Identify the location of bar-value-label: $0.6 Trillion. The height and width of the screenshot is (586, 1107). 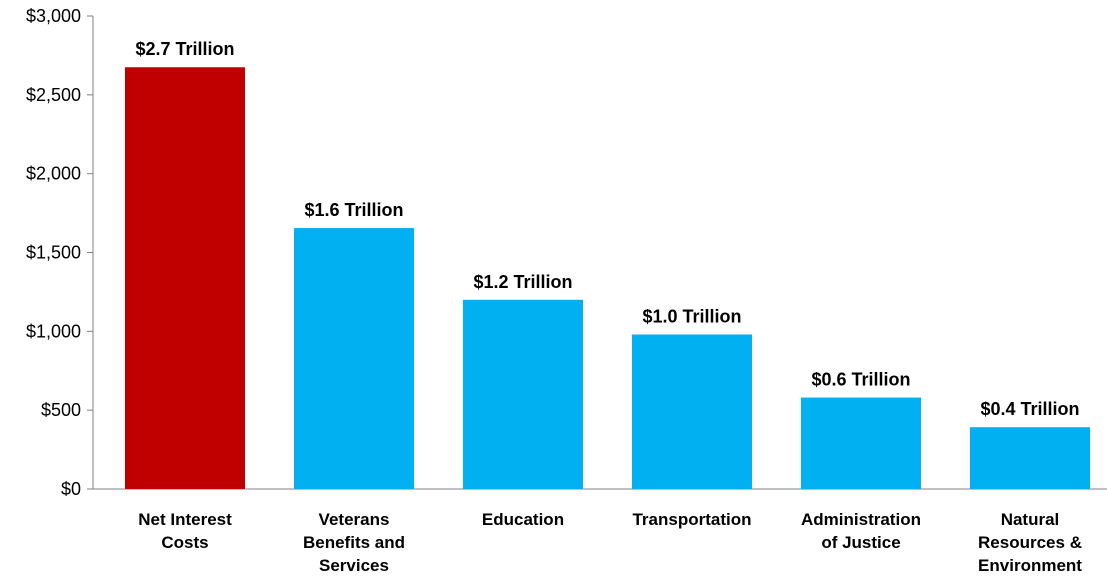
(860, 380).